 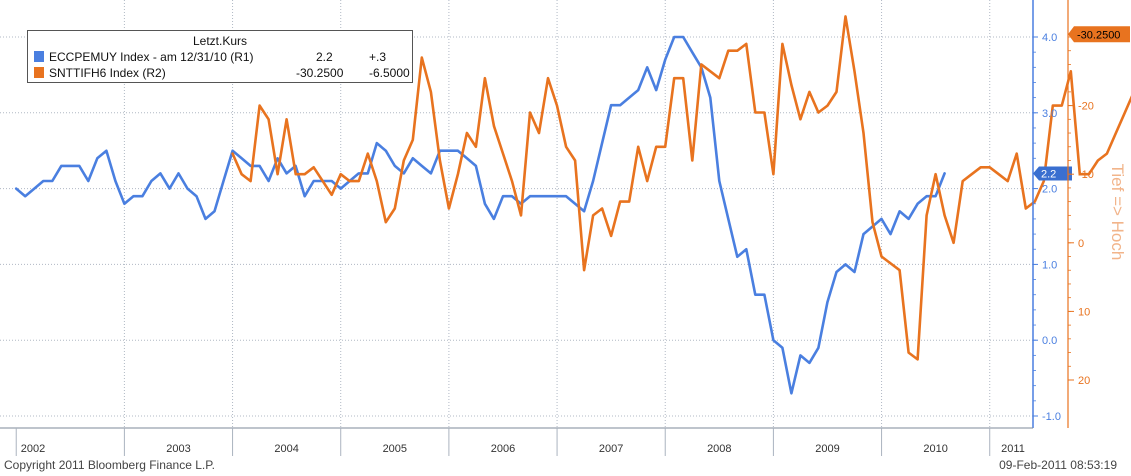 I want to click on r1-last-value-label: 2.2, so click(x=1048, y=174).